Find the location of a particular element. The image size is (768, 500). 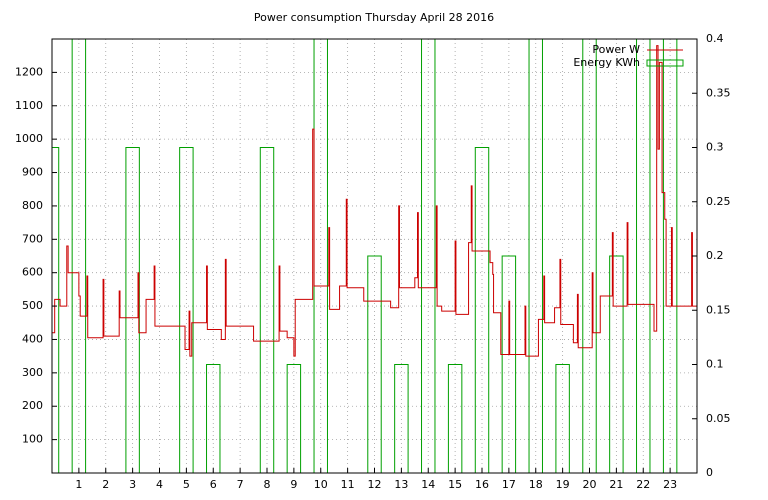

x-tick-label: 13 is located at coordinates (401, 484).